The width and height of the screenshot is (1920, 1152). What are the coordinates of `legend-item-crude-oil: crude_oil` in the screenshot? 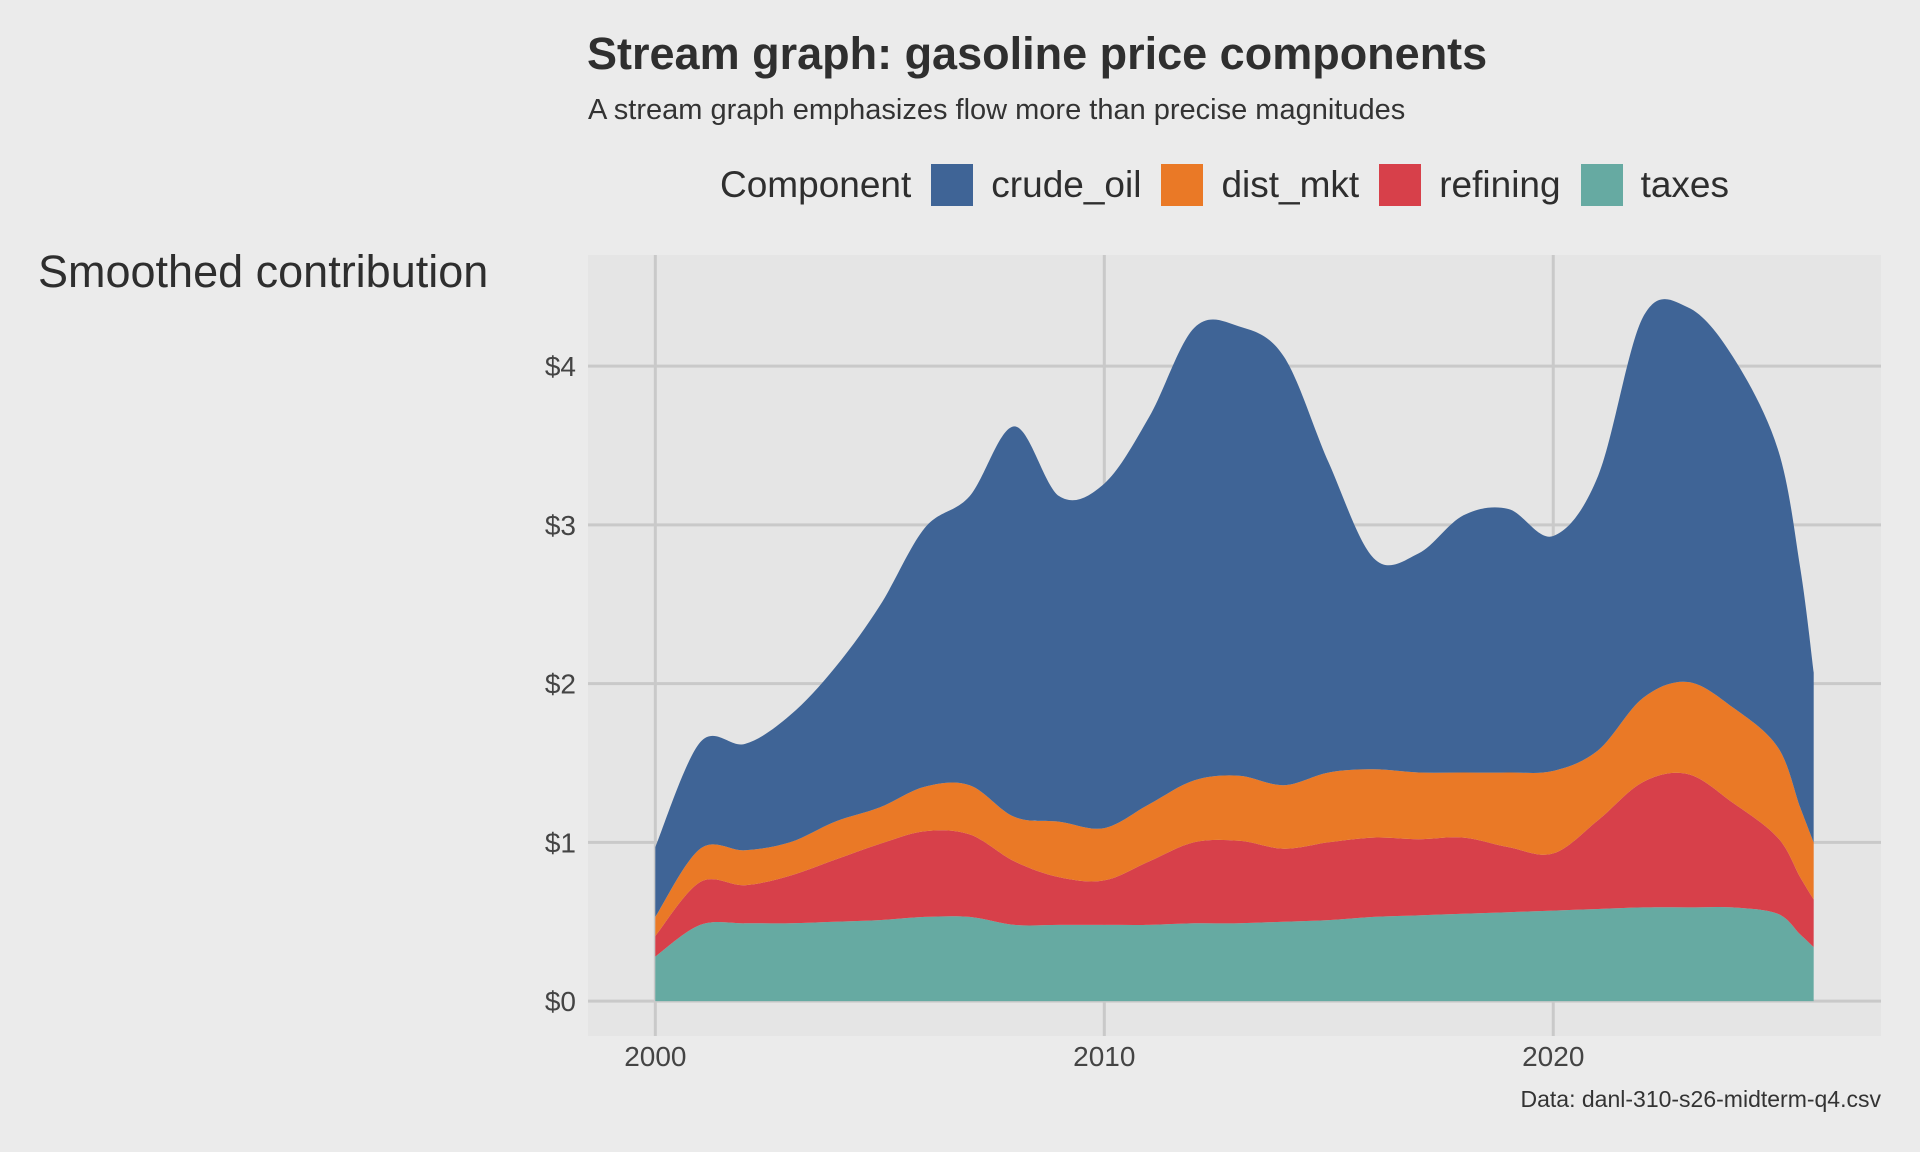 It's located at (1036, 185).